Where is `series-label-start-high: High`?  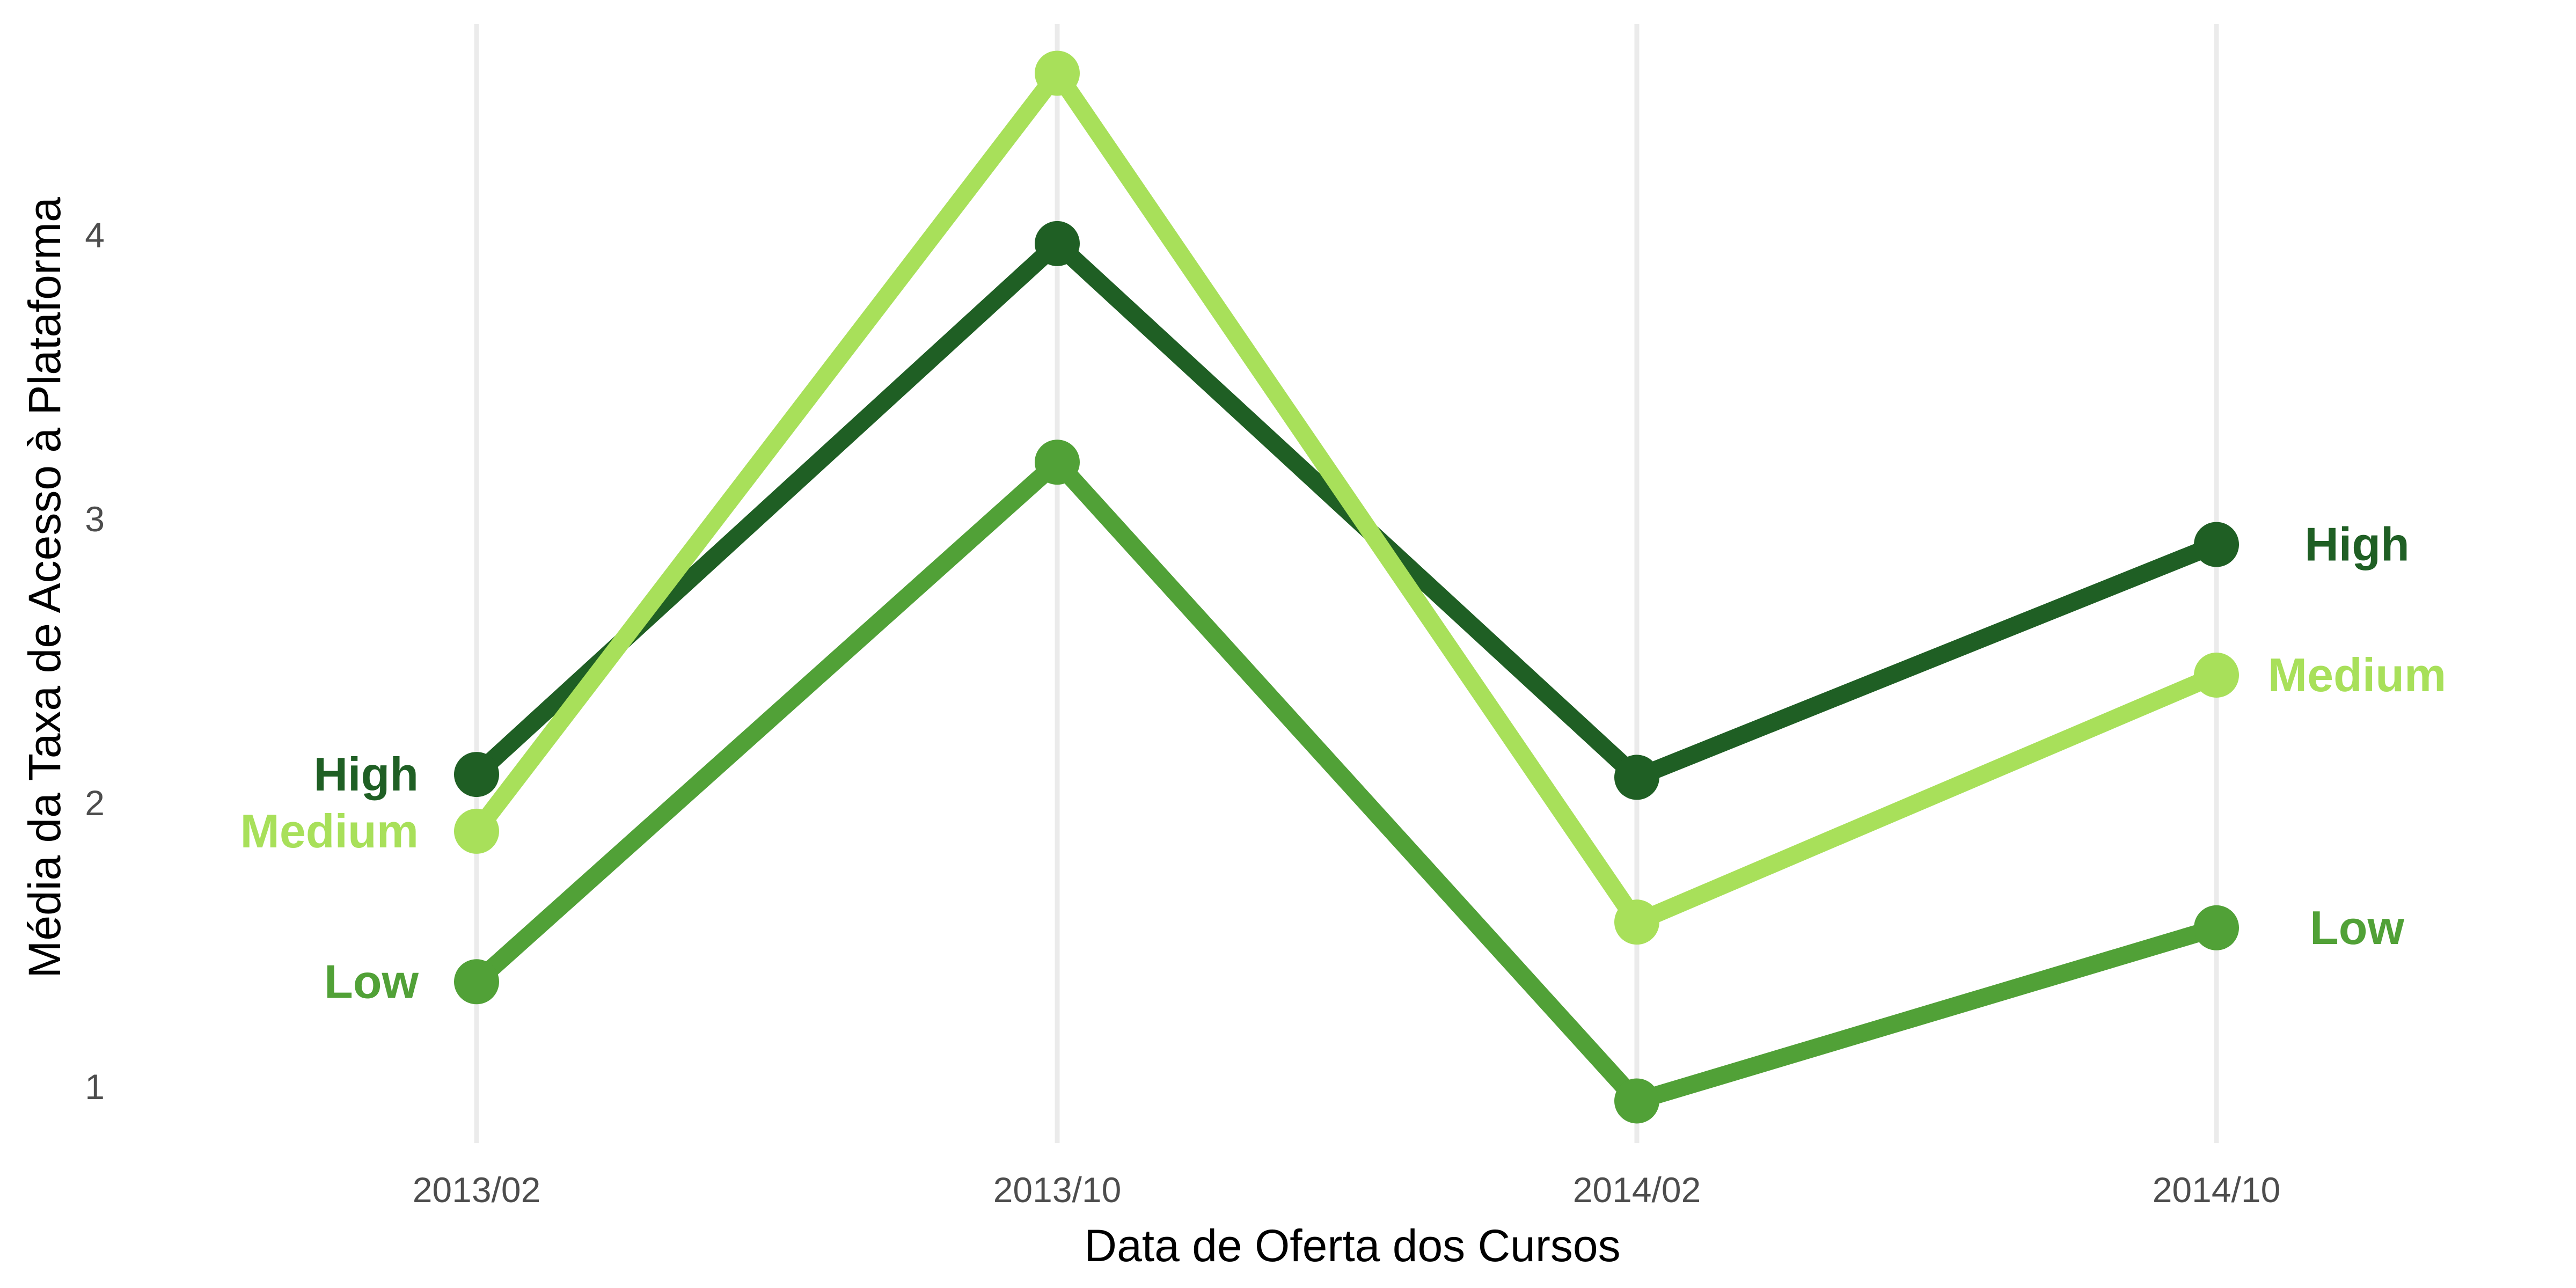
series-label-start-high: High is located at coordinates (366, 774).